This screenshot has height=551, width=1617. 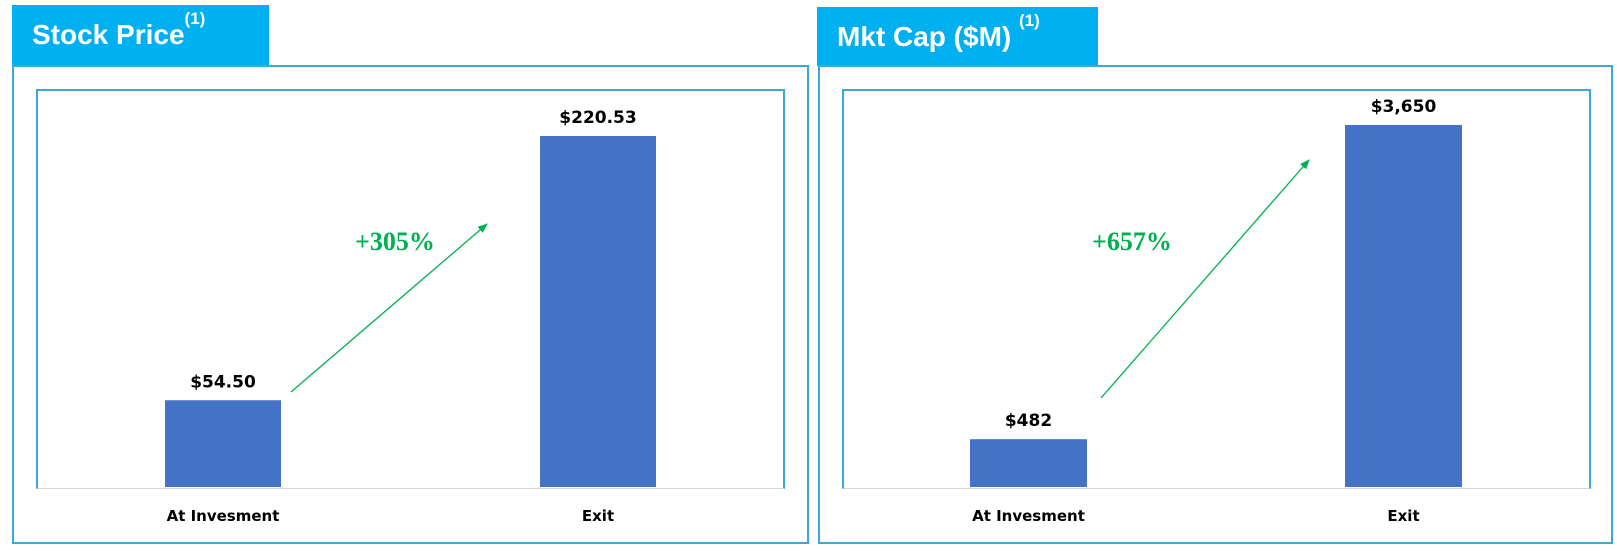 I want to click on stock-price-header: Stock Price(1), so click(x=140, y=35).